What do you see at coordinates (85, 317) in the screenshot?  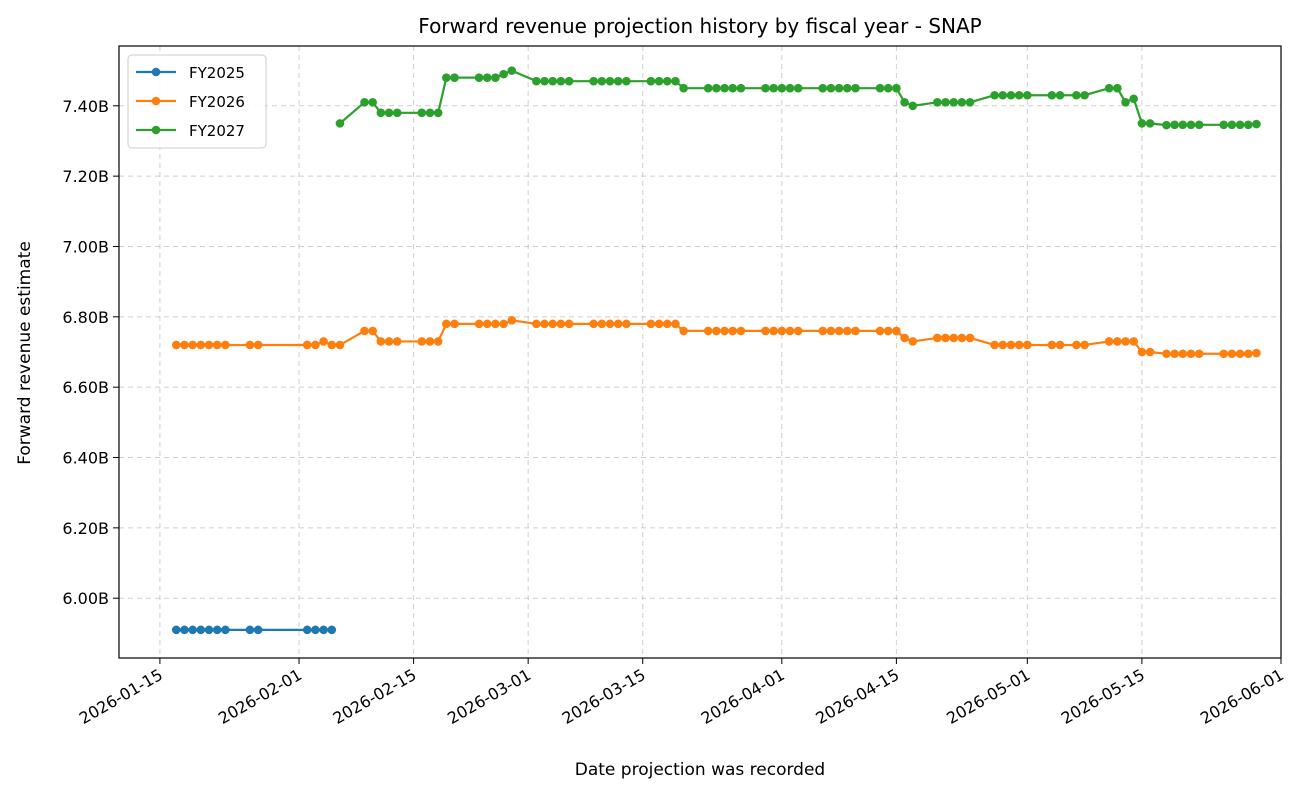 I see `y-tick-label: 6.80B` at bounding box center [85, 317].